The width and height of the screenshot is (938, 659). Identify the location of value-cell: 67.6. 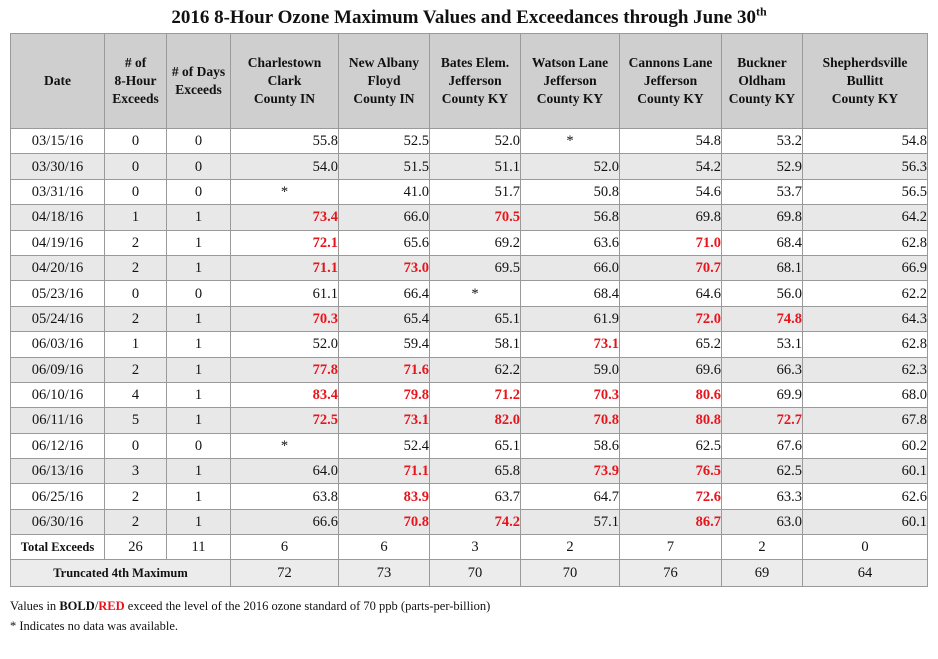
(762, 446).